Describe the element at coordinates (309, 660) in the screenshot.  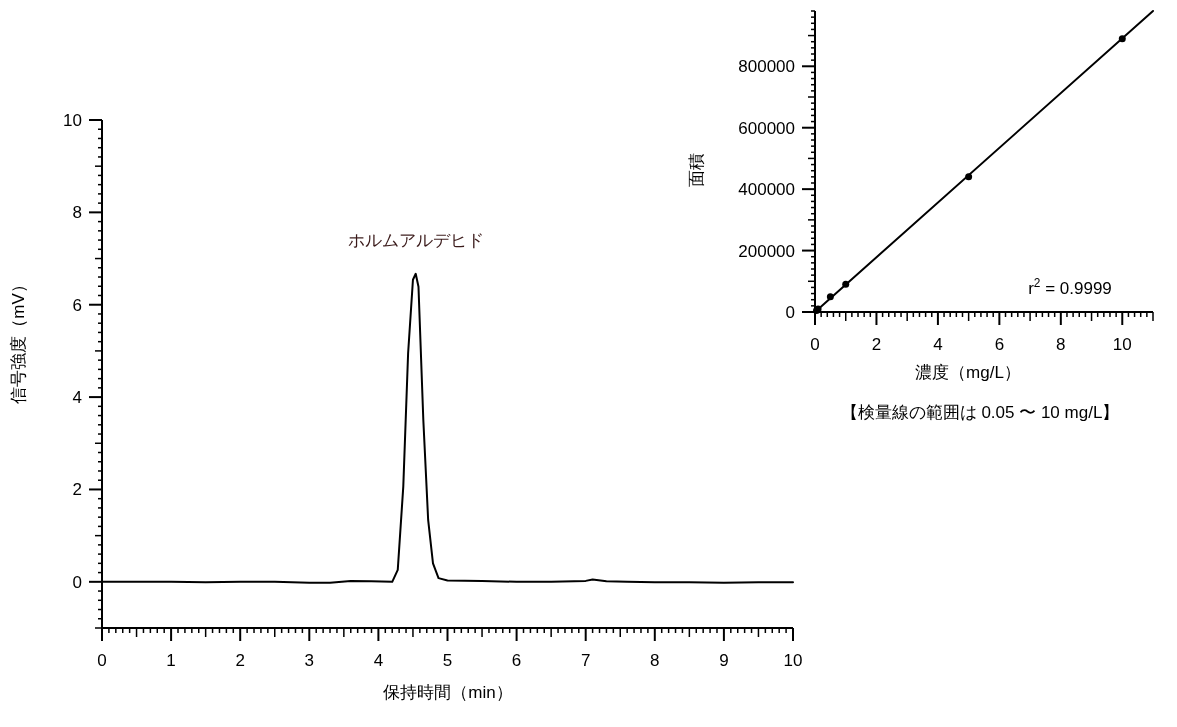
I see `x-tick-label: 3` at that location.